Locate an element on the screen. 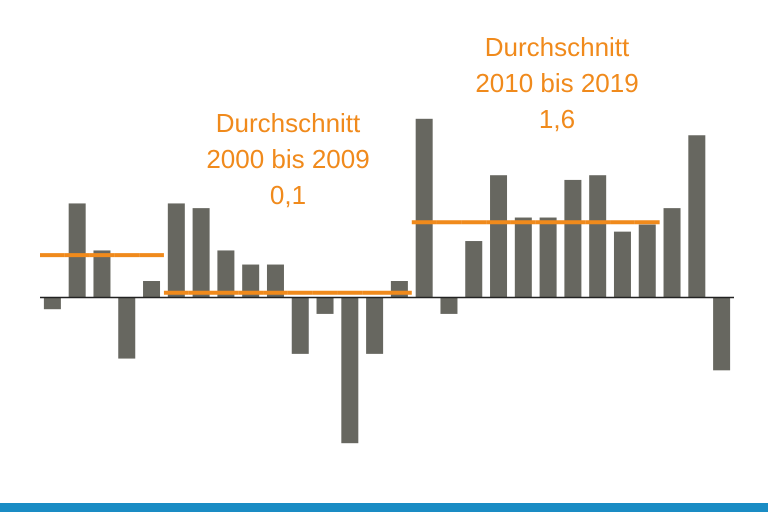 The height and width of the screenshot is (517, 768). annotation: 0,1 is located at coordinates (288, 195).